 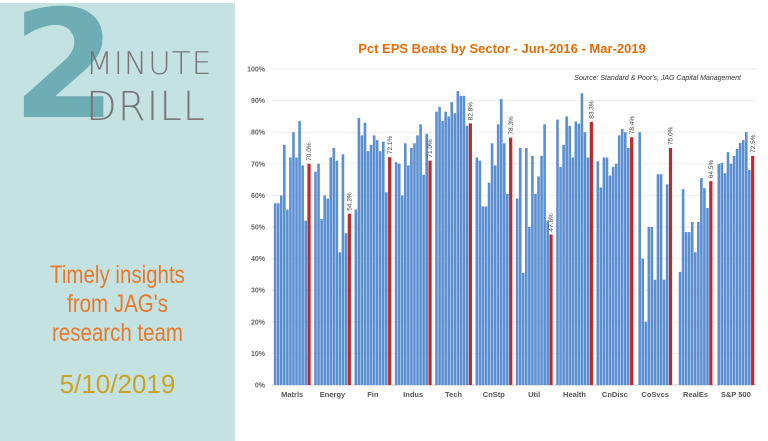 What do you see at coordinates (538, 280) in the screenshot?
I see `bar-util-q8` at bounding box center [538, 280].